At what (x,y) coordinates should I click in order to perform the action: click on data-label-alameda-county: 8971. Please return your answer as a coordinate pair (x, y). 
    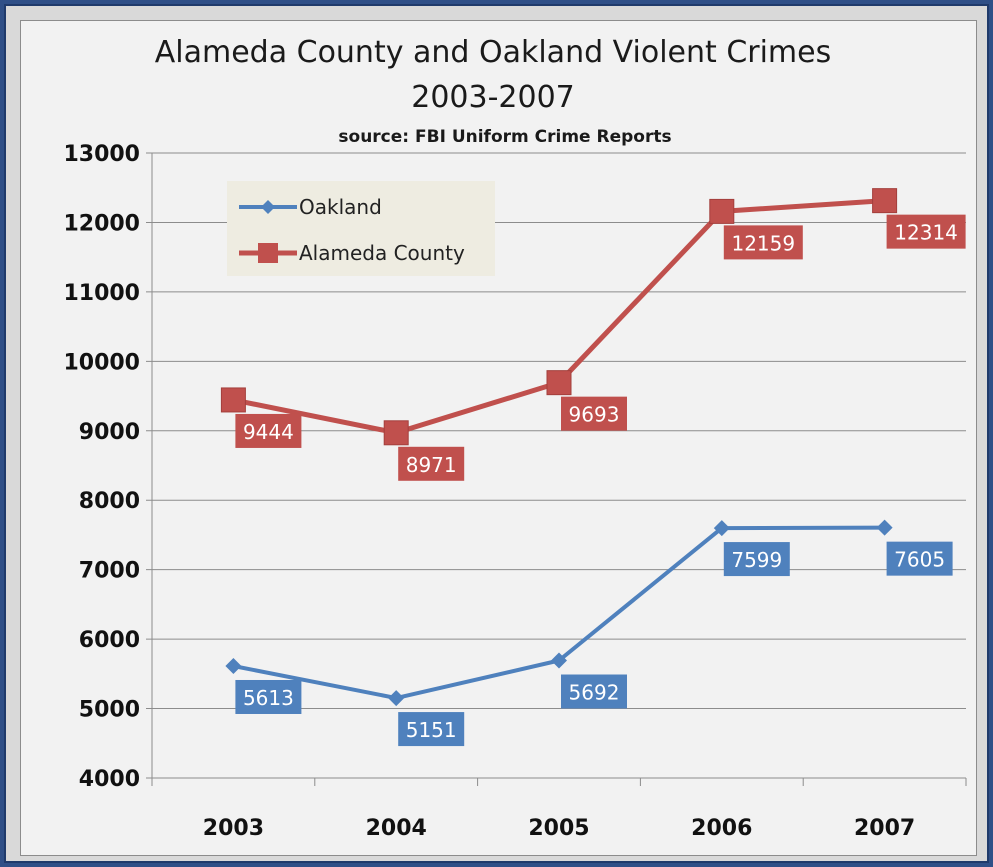
    Looking at the image, I should click on (431, 465).